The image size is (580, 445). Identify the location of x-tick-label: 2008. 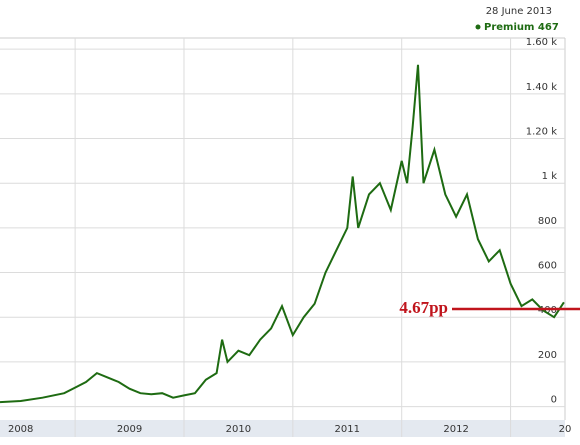
(20, 429).